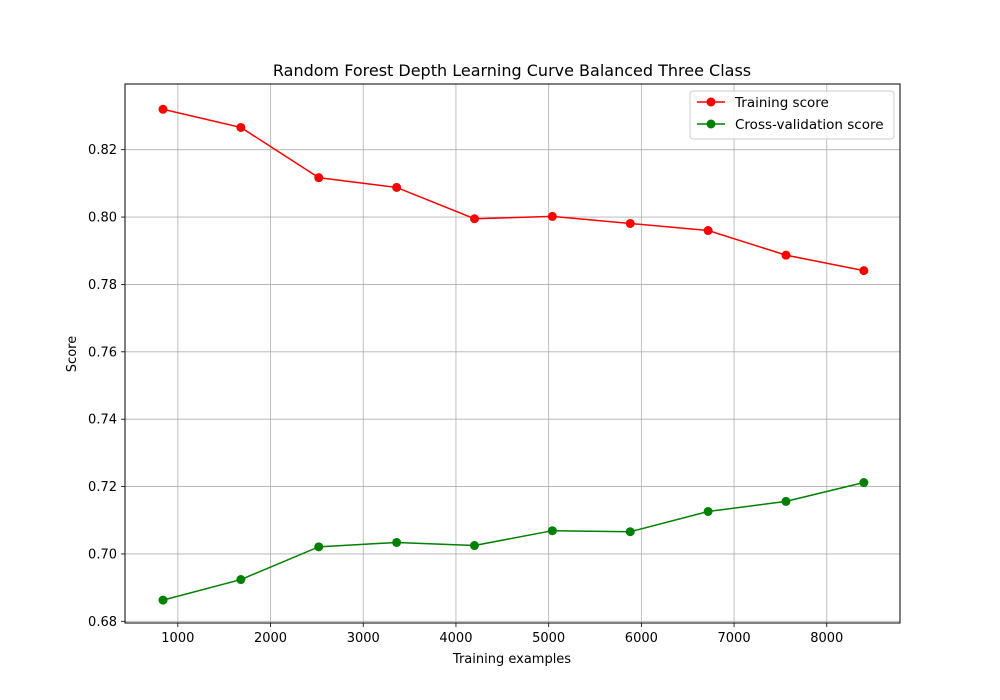  Describe the element at coordinates (270, 638) in the screenshot. I see `x-tick-label: 2000` at that location.